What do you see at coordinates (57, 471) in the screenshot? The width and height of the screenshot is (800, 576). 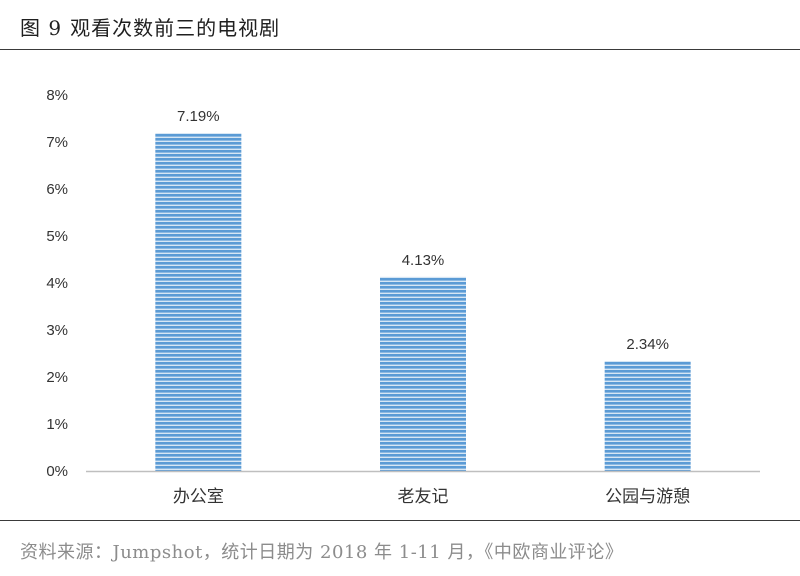 I see `y-tick-label: 0%` at bounding box center [57, 471].